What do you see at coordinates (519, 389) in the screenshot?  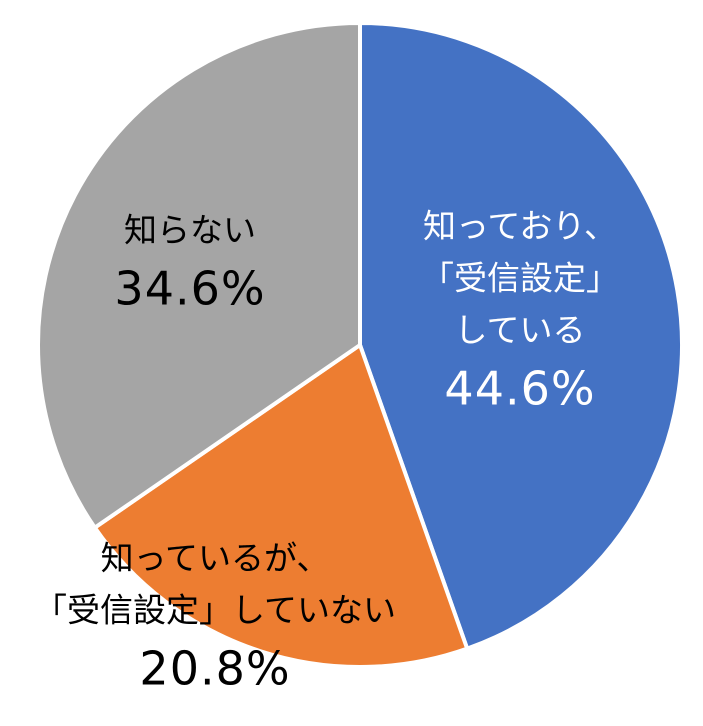 I see `value-label: 44.6%` at bounding box center [519, 389].